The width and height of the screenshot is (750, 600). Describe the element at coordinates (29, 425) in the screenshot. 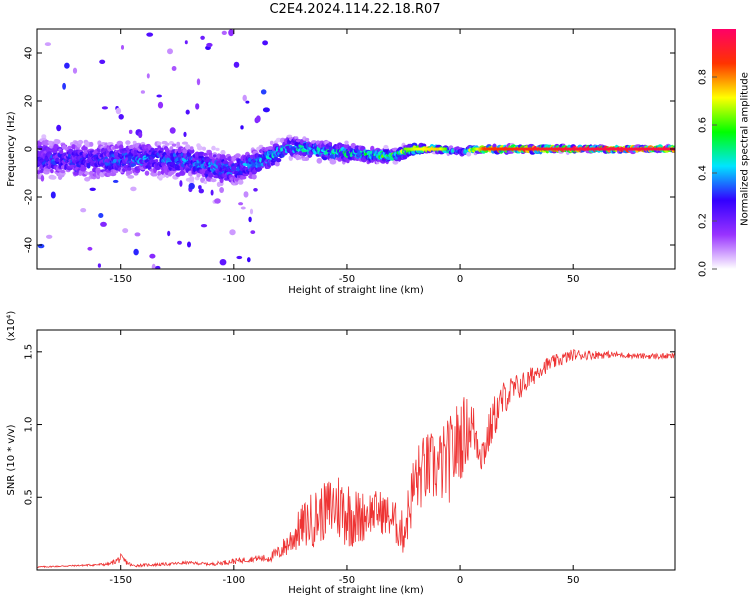

I see `snr-y-tick-label: 1.0` at that location.